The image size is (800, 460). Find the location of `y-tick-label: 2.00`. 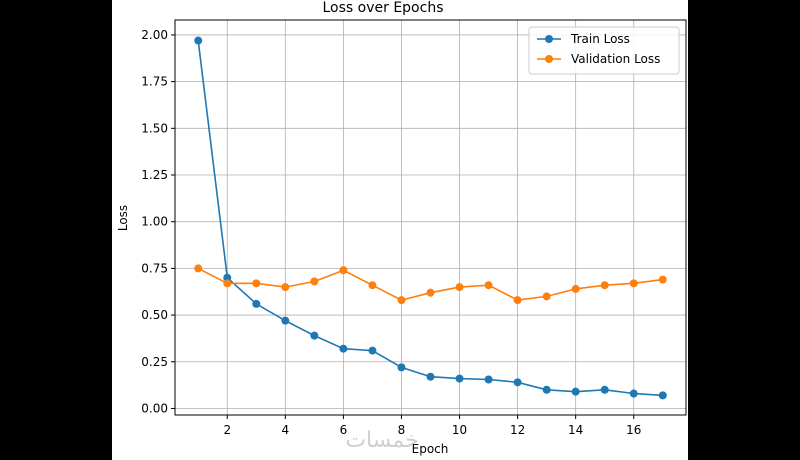

y-tick-label: 2.00 is located at coordinates (154, 35).